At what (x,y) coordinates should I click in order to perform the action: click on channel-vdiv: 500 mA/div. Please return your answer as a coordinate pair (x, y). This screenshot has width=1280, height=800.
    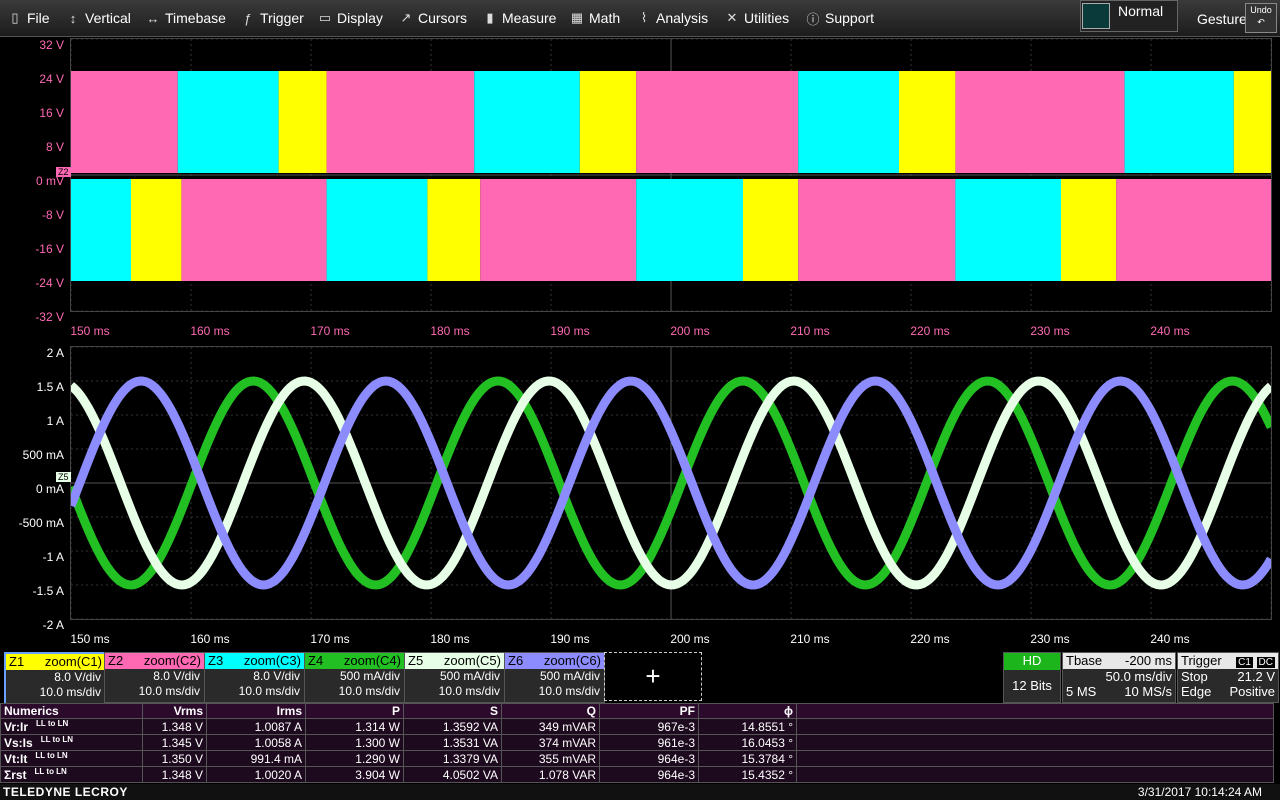
    Looking at the image, I should click on (469, 676).